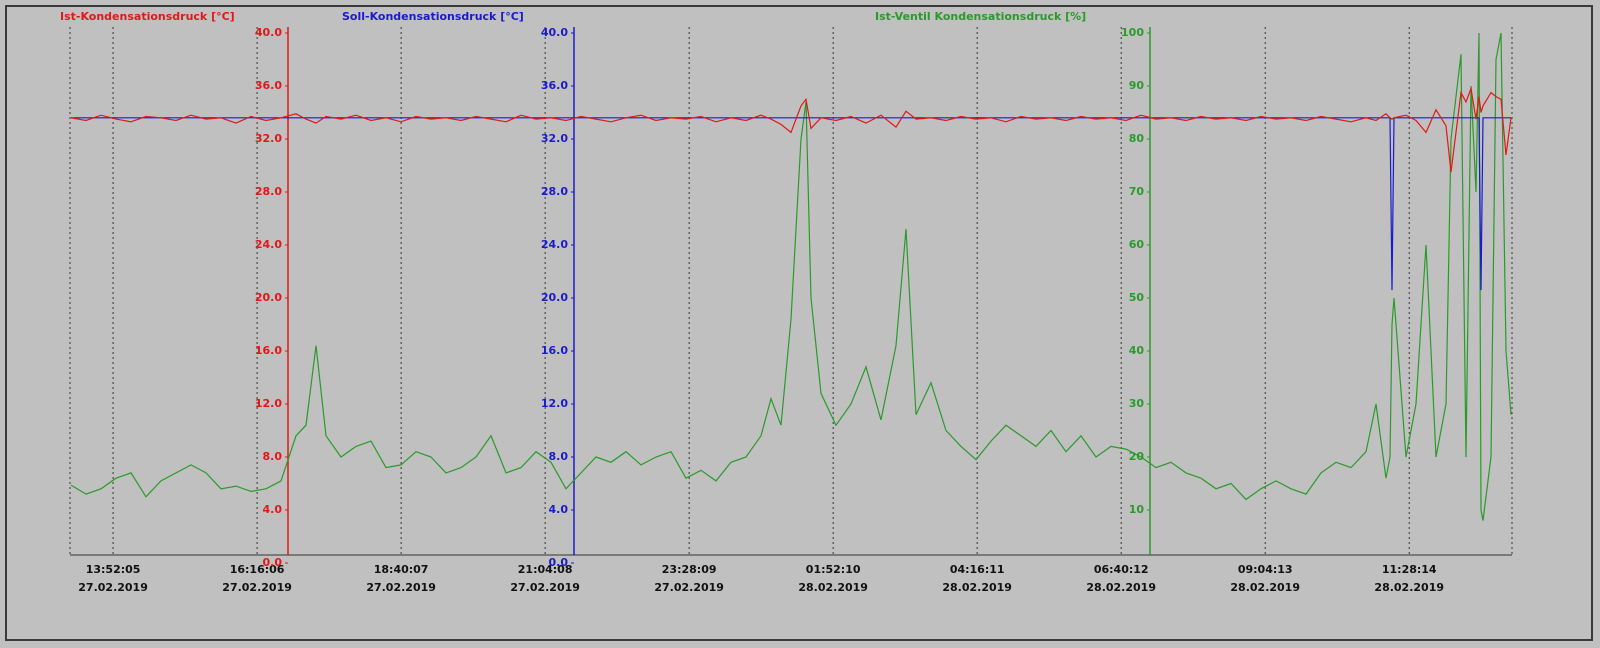 This screenshot has height=648, width=1600. I want to click on y-tick-label: 30, so click(1137, 403).